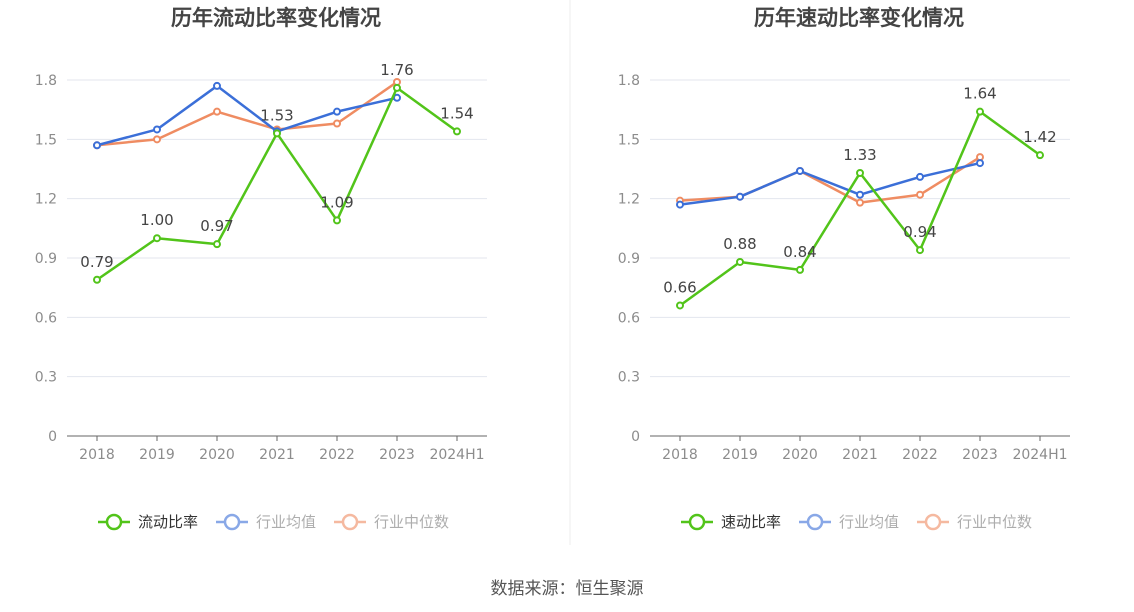 The height and width of the screenshot is (612, 1134). I want to click on data-source-note: 数据来源：恒生聚源, so click(567, 589).